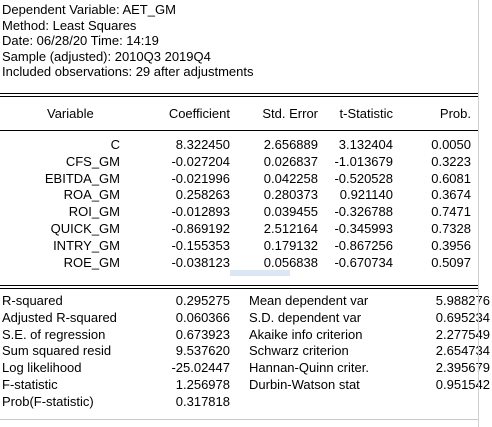 The image size is (492, 427). Describe the element at coordinates (363, 262) in the screenshot. I see `t-statistic-cell: -0.670734` at that location.